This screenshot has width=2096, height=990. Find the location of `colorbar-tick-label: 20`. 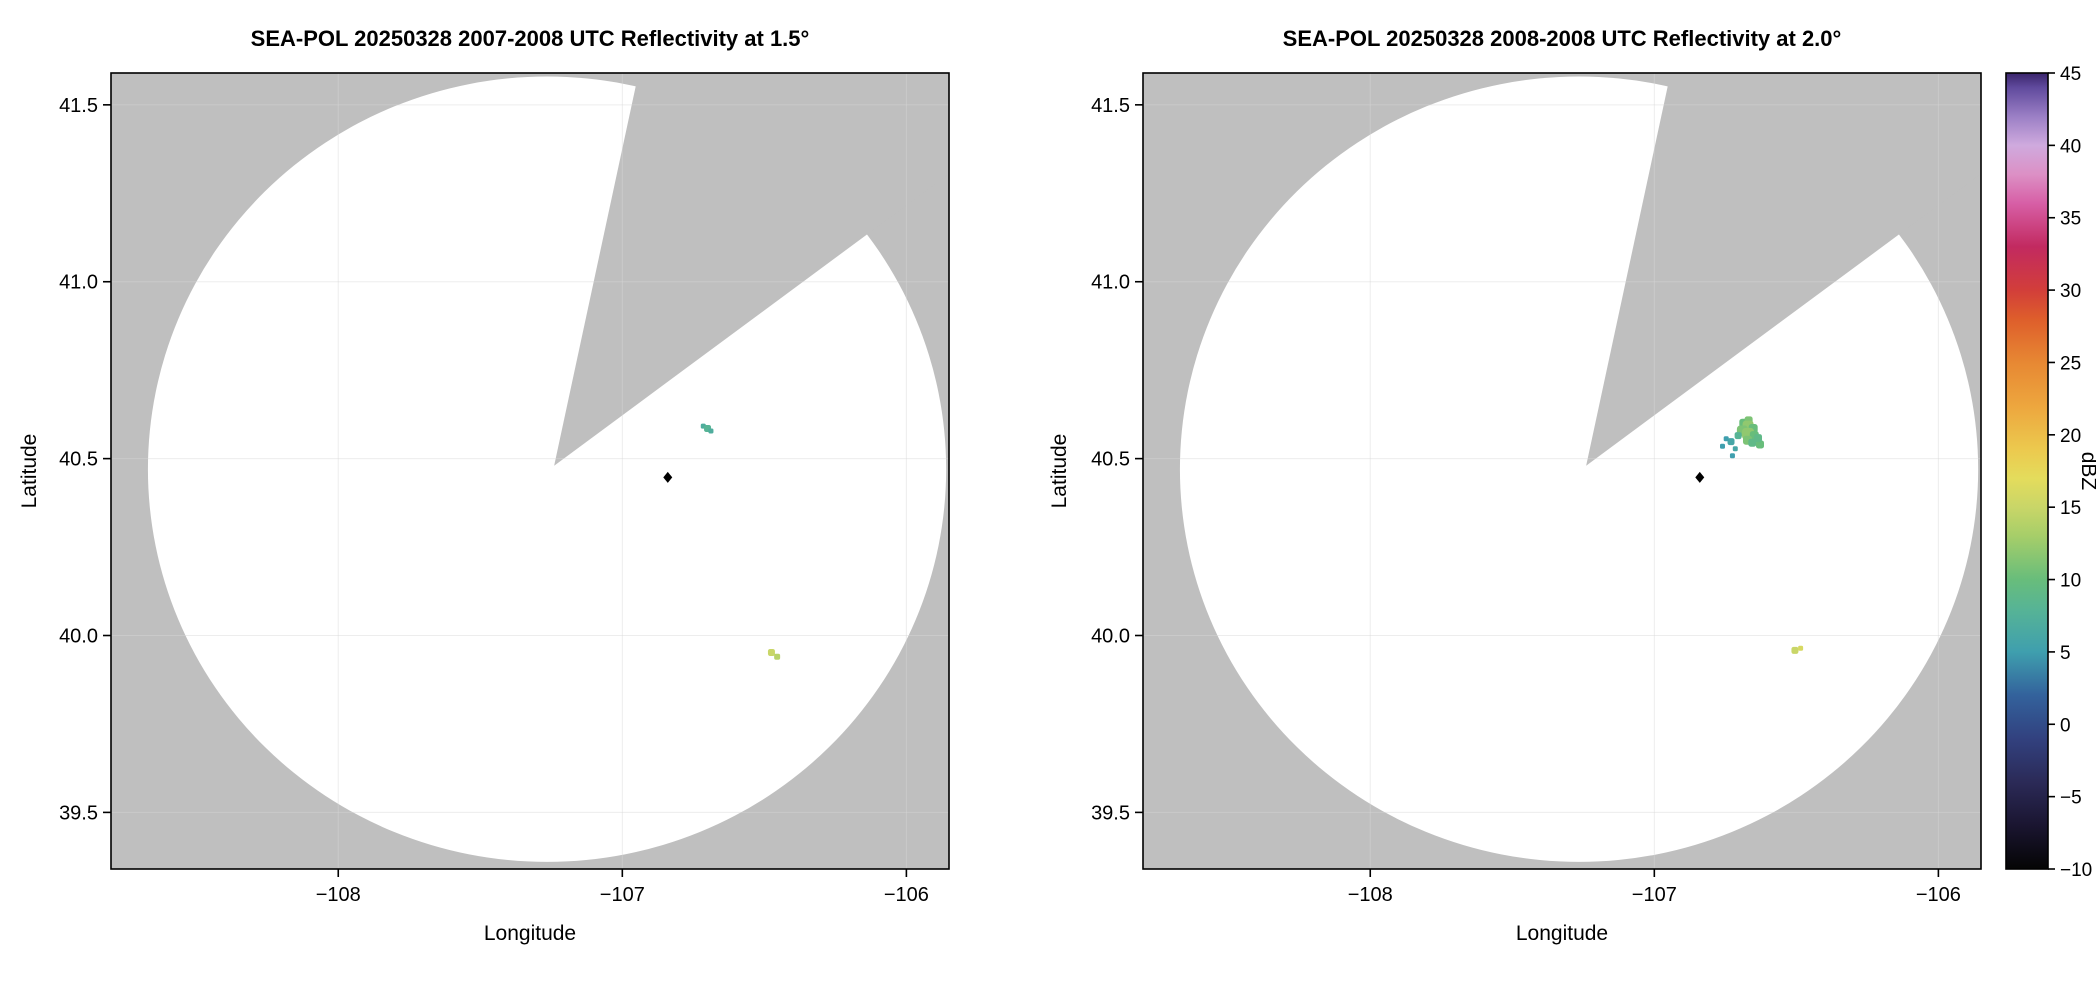

colorbar-tick-label: 20 is located at coordinates (2070, 436).